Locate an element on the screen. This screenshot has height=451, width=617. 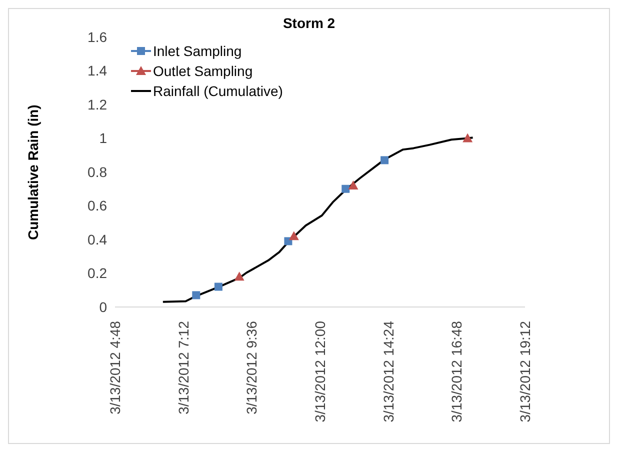
chart-title: Storm 2 is located at coordinates (309, 23).